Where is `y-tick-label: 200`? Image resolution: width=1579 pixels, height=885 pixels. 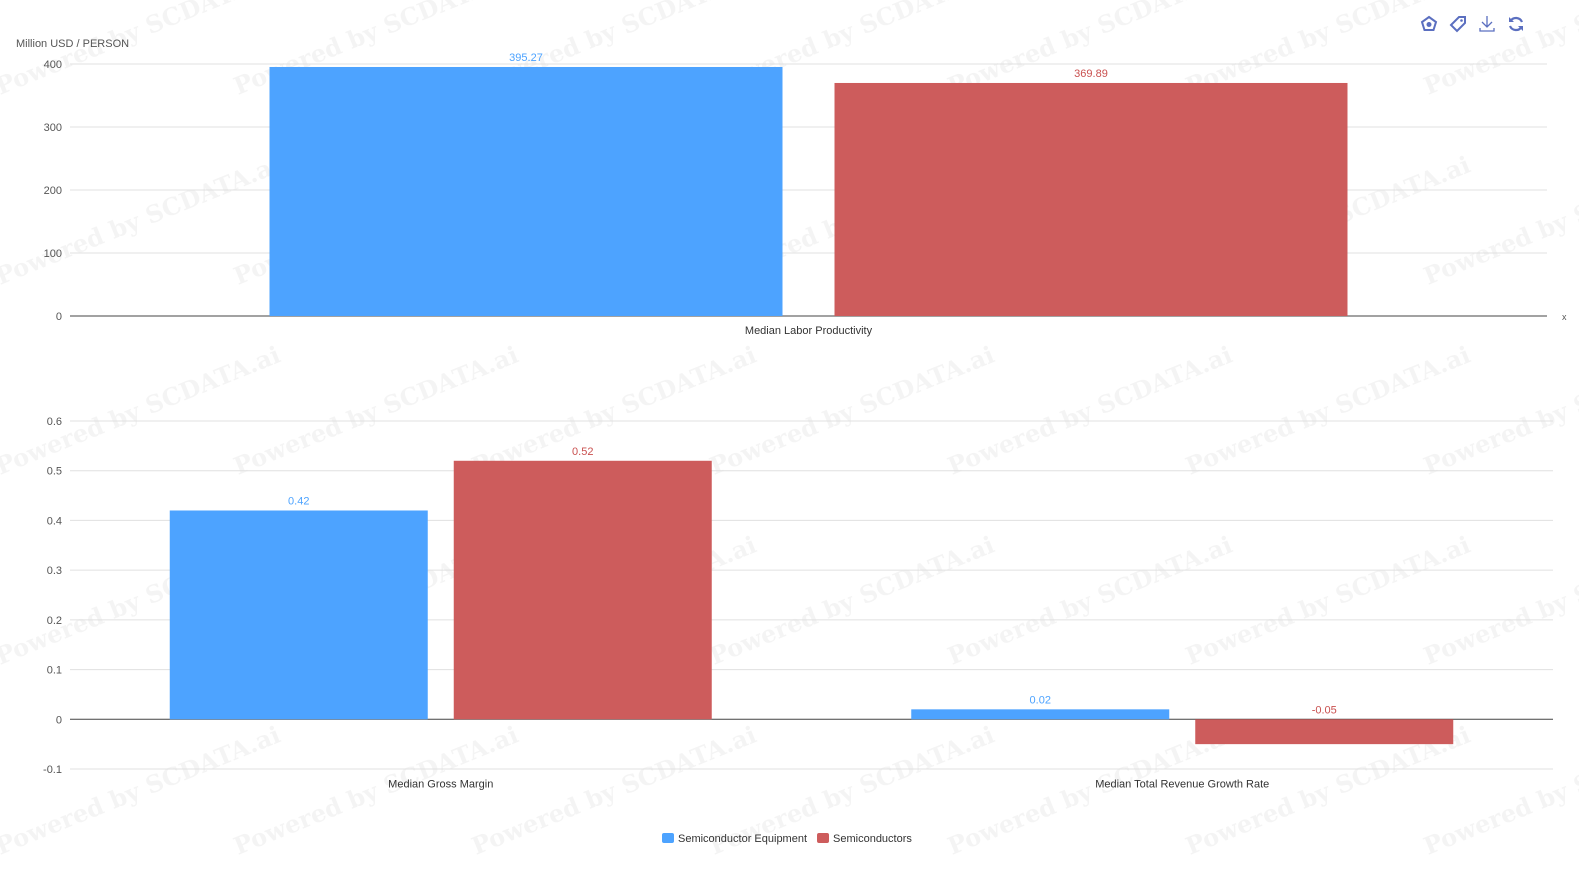 y-tick-label: 200 is located at coordinates (53, 191).